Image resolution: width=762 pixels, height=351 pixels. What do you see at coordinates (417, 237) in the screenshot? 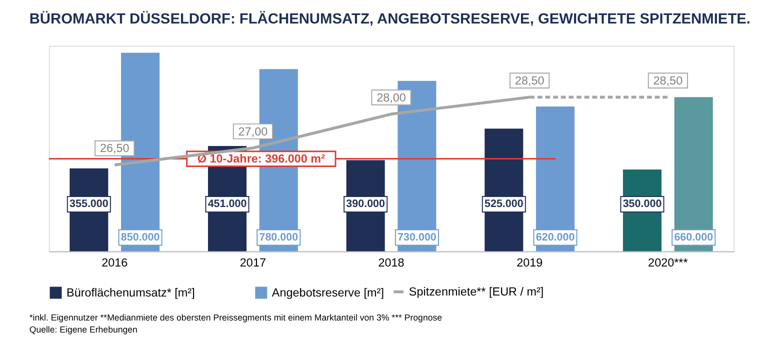
I see `data-label: 730.000` at bounding box center [417, 237].